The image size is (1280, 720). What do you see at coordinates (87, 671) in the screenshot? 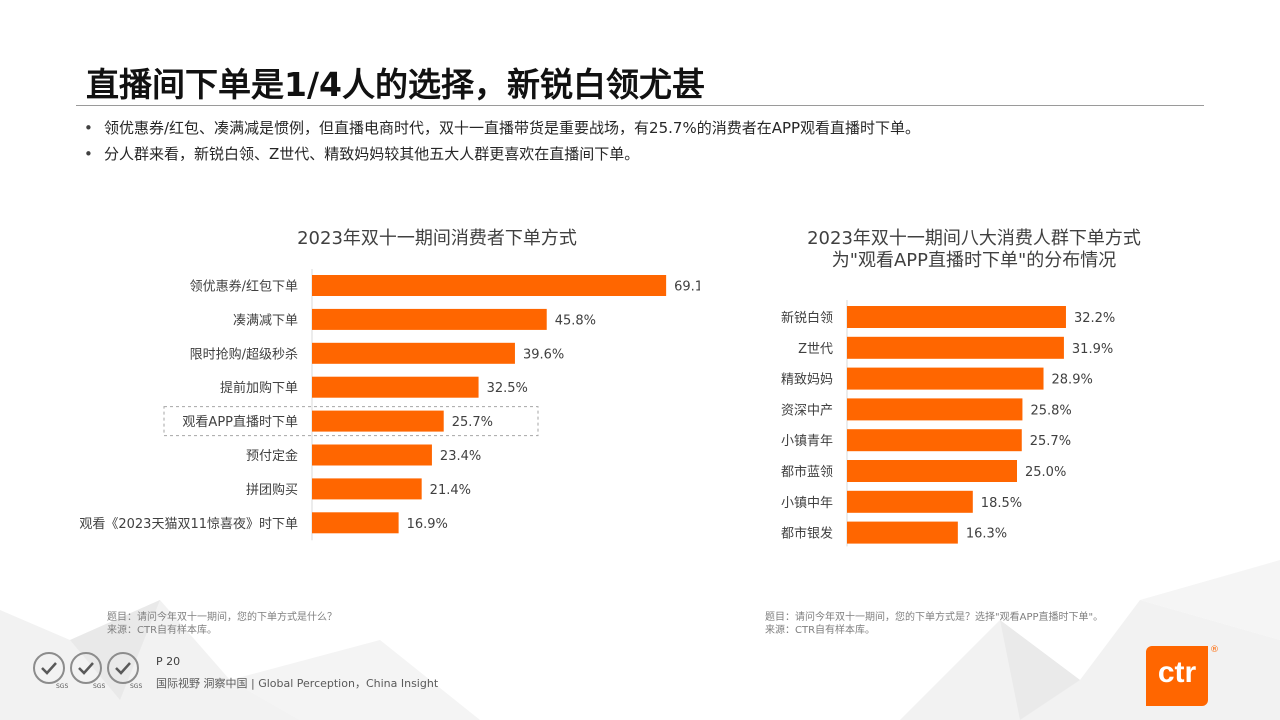
I see `sgs-certification-badges: SGS SGS SGS` at bounding box center [87, 671].